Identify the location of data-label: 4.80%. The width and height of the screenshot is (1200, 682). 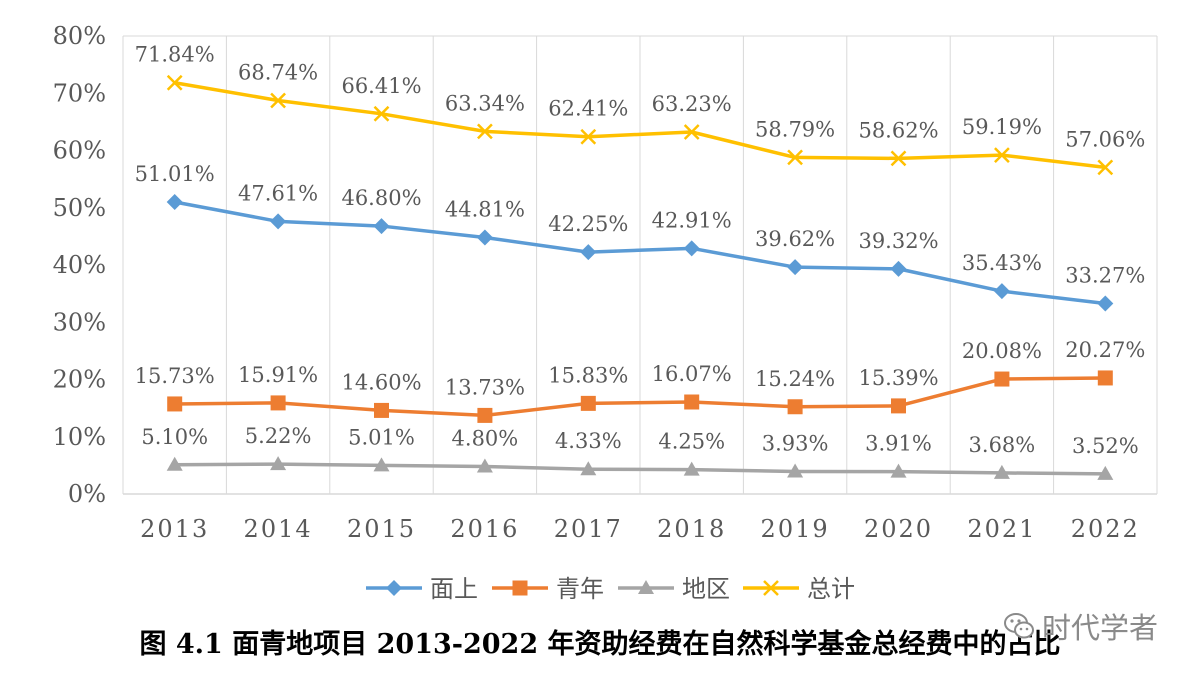
(485, 439).